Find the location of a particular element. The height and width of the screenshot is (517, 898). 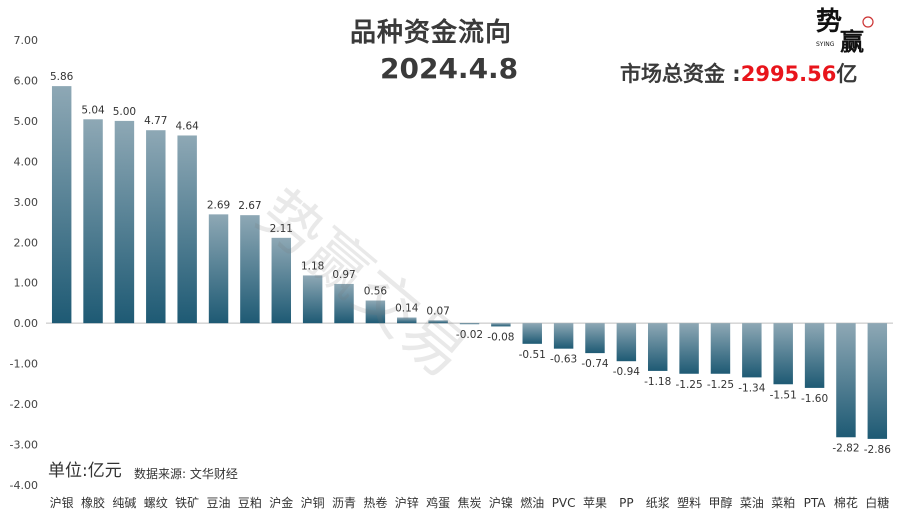

total-value: 2995.56 is located at coordinates (788, 74).